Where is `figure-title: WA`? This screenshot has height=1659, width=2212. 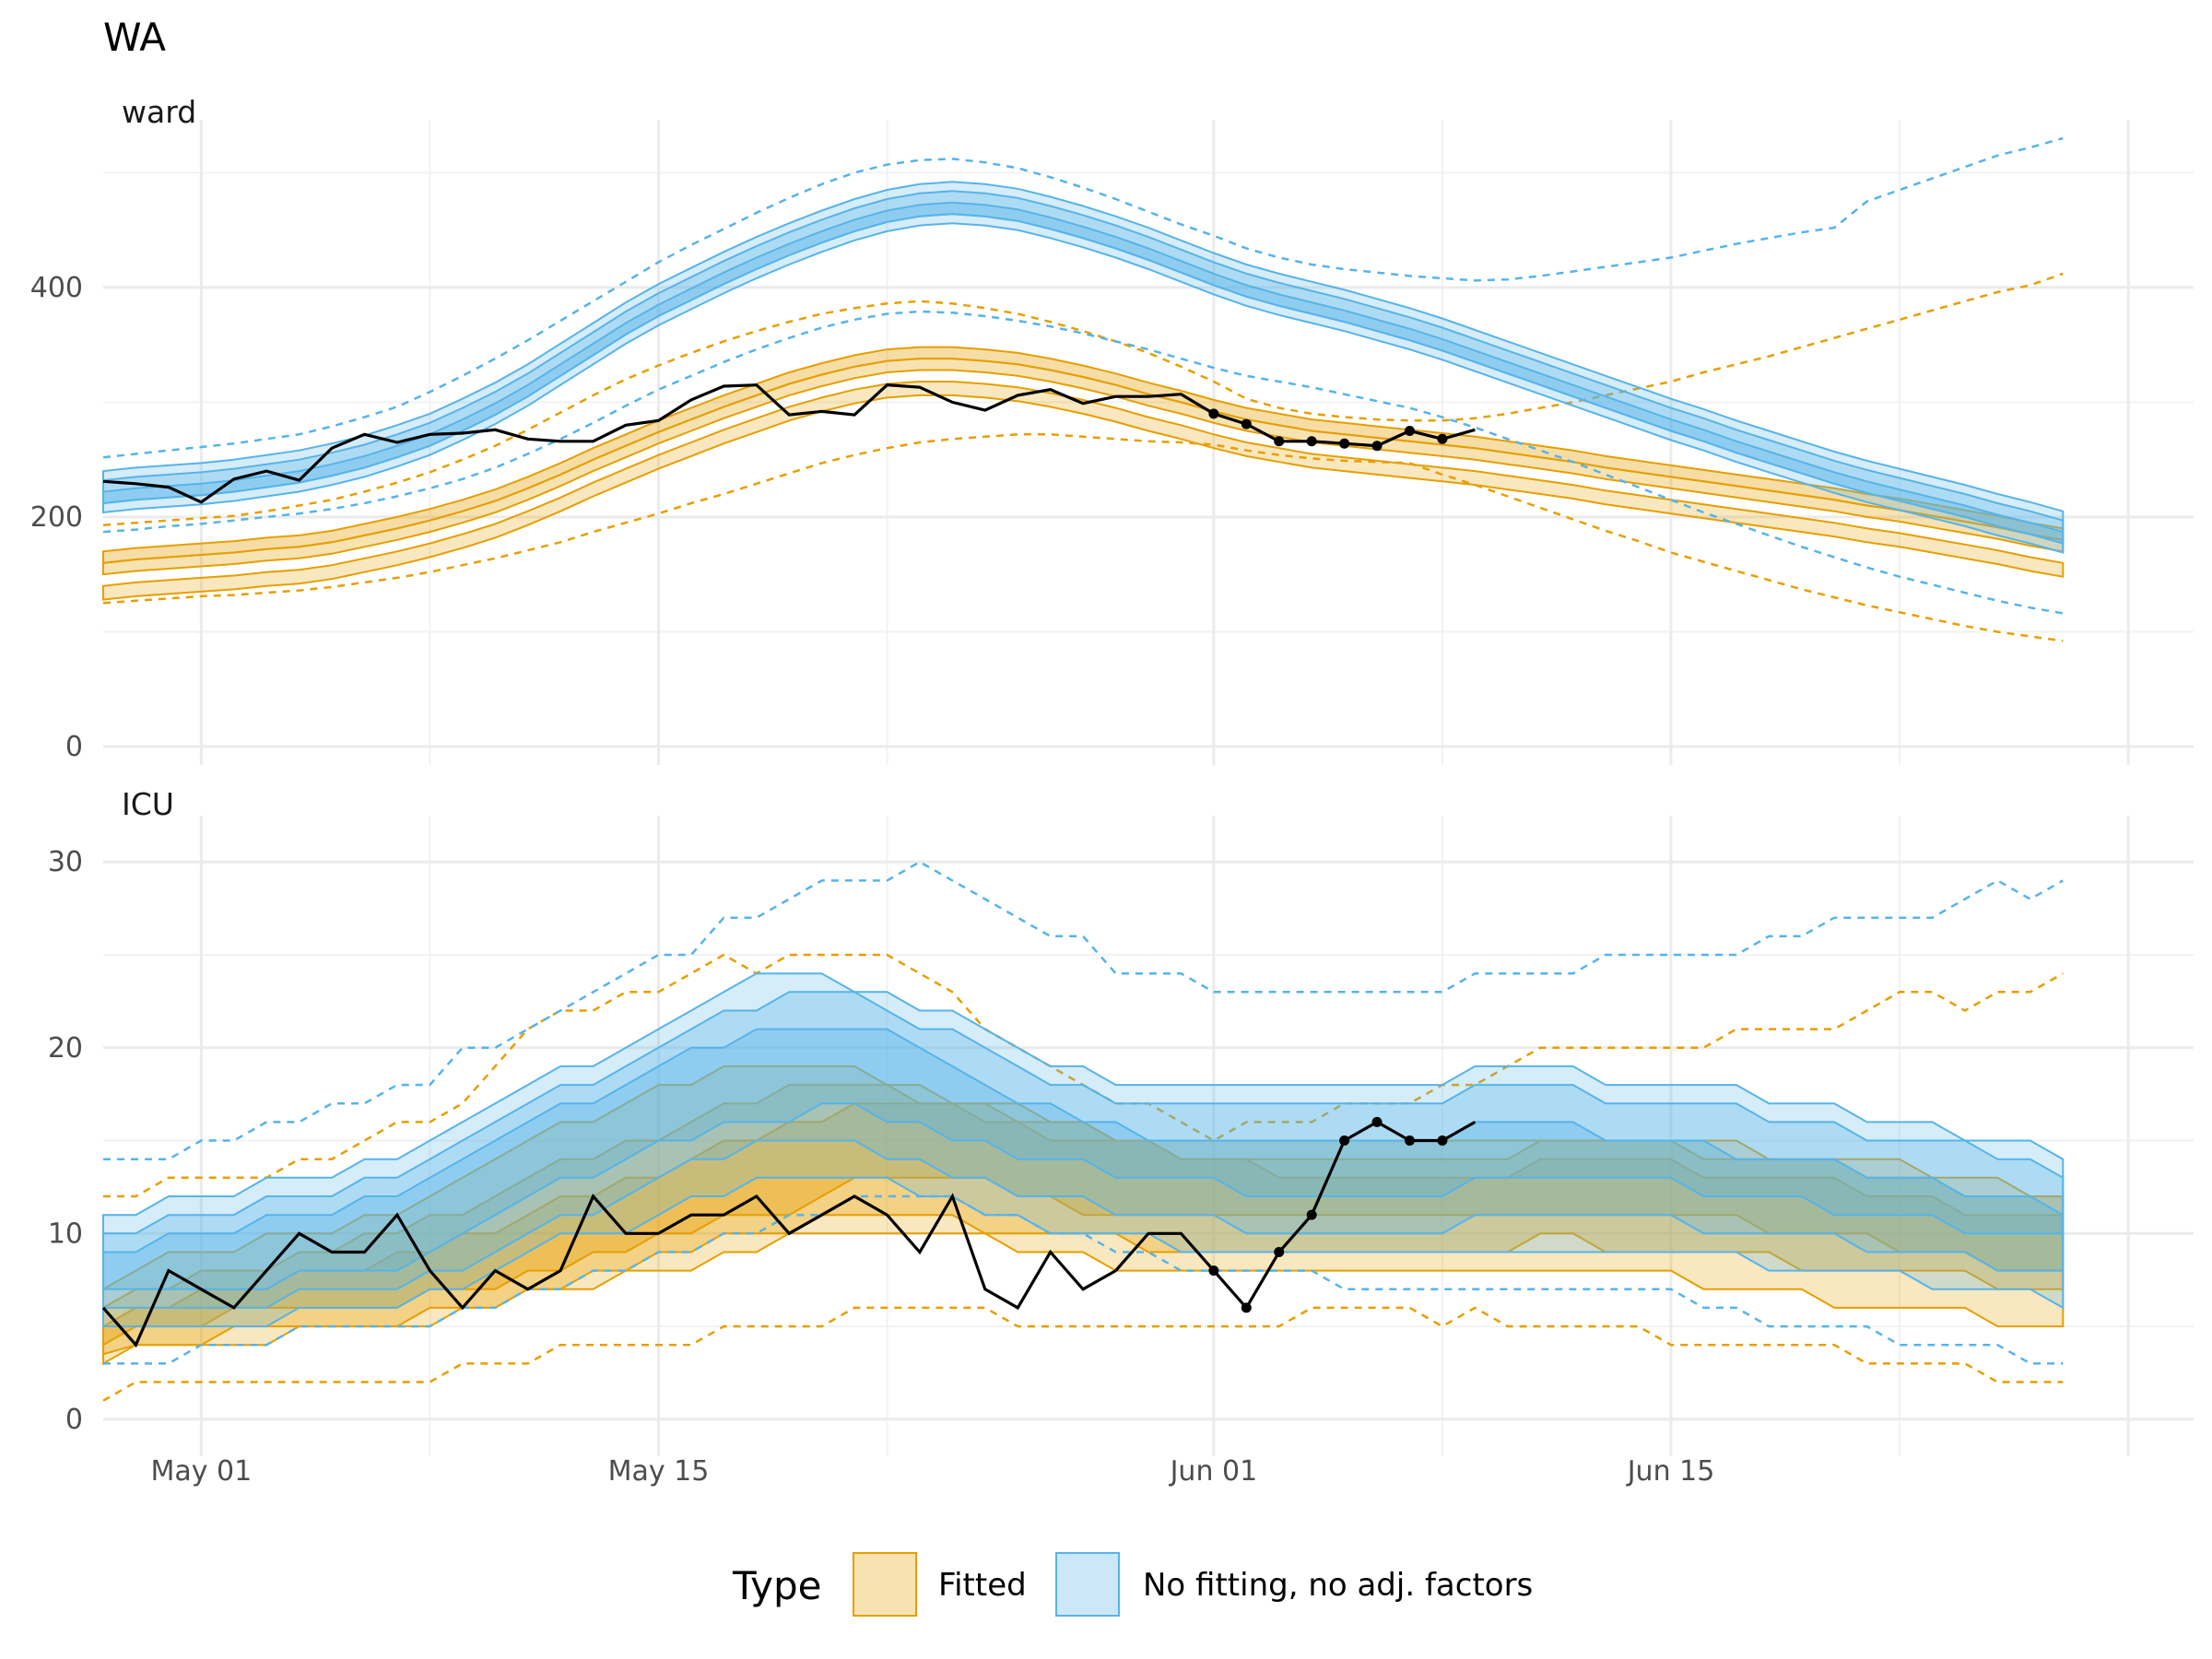 figure-title: WA is located at coordinates (134, 37).